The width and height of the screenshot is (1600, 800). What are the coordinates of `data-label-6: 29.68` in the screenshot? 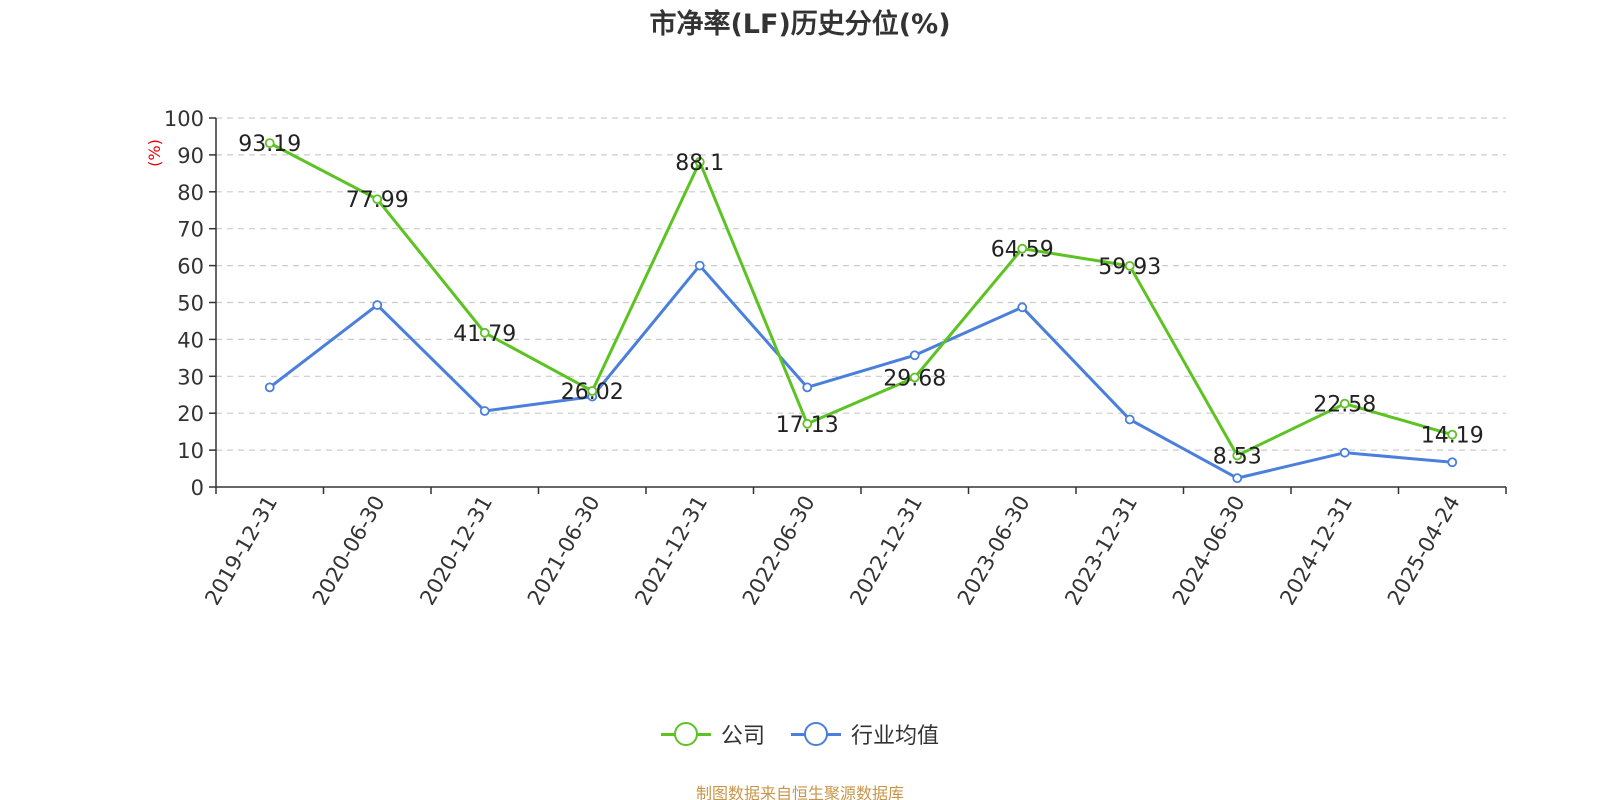 It's located at (914, 378).